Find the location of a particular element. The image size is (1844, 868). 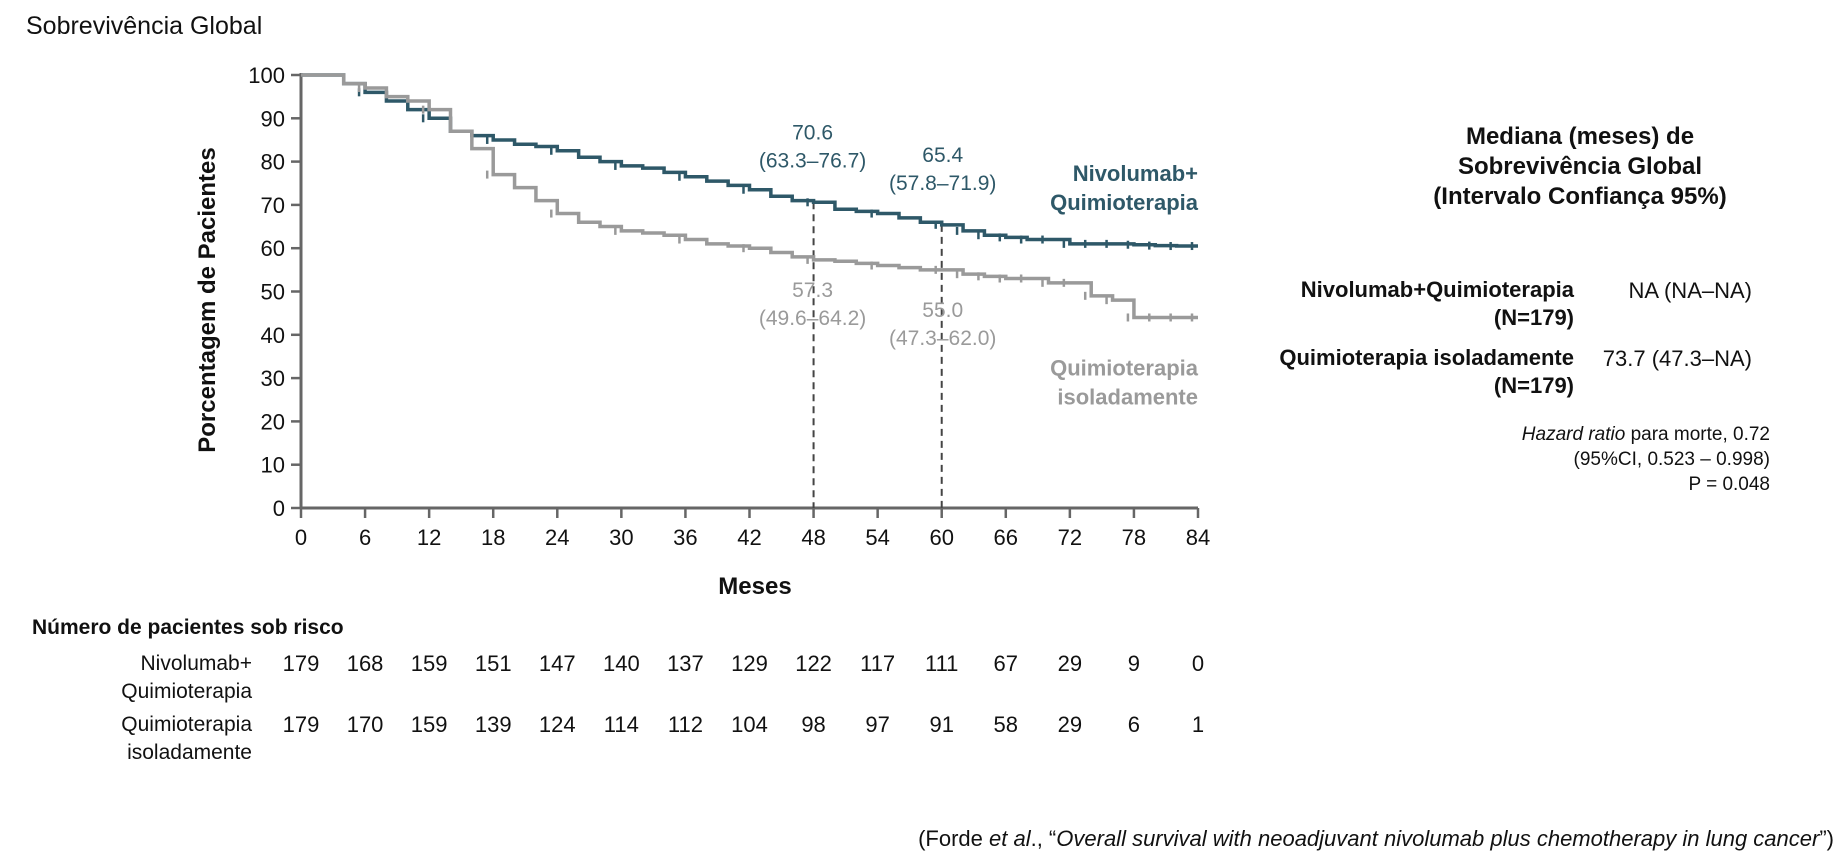

value-annotation: (57.8–71.9) is located at coordinates (942, 183).